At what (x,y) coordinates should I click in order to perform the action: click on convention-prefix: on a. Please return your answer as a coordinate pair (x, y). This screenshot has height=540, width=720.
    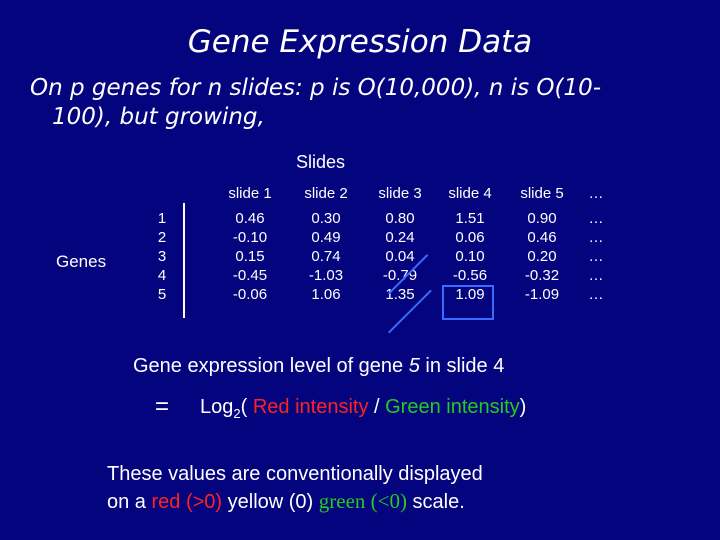
    Looking at the image, I should click on (129, 502).